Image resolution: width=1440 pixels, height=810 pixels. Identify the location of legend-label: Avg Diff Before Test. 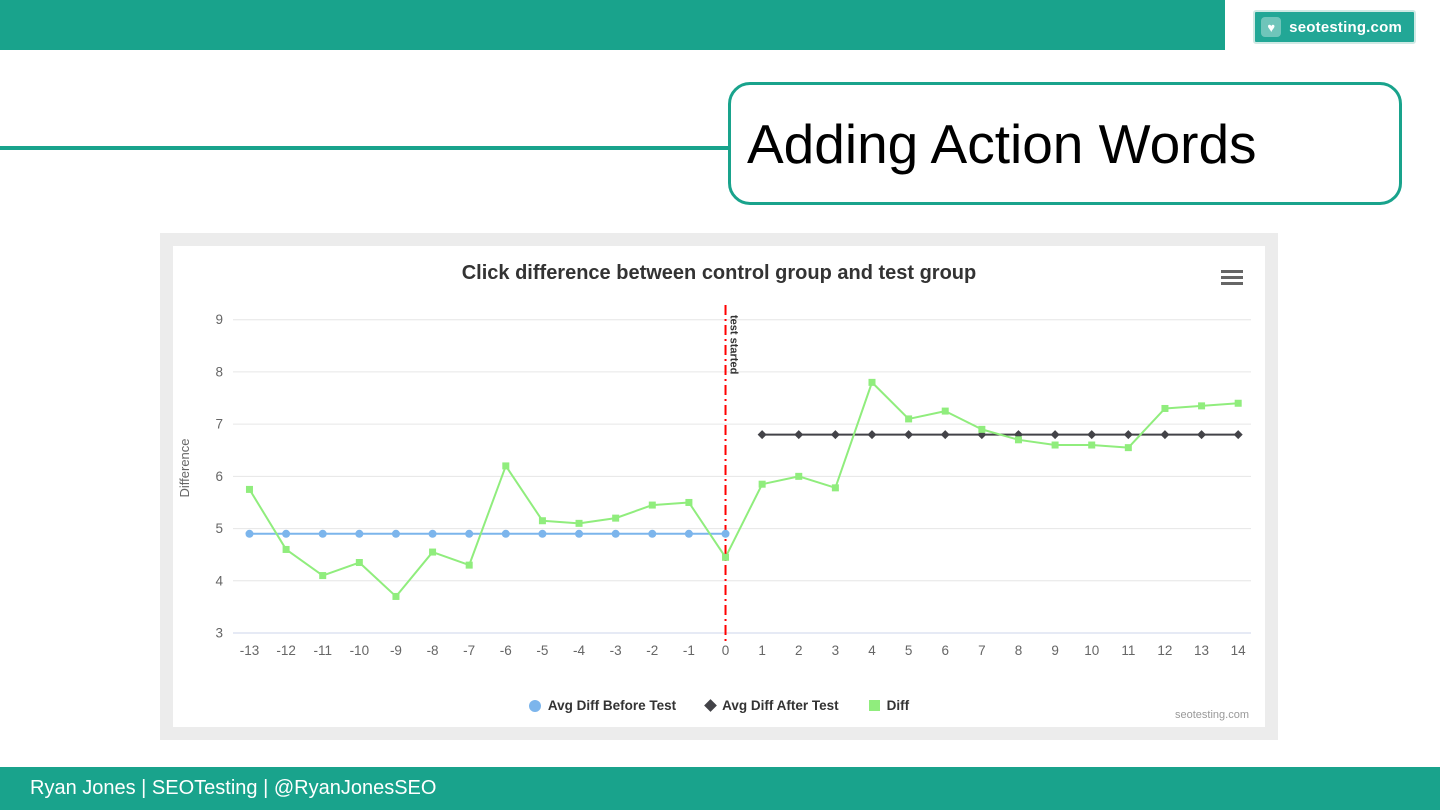
(612, 705).